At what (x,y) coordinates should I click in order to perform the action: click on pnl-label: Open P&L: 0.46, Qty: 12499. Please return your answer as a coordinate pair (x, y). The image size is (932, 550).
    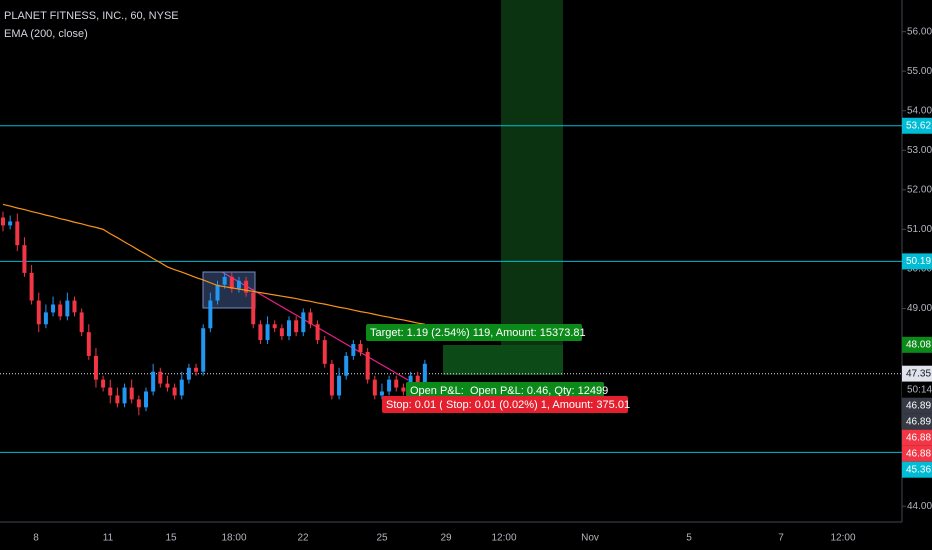
    Looking at the image, I should click on (539, 391).